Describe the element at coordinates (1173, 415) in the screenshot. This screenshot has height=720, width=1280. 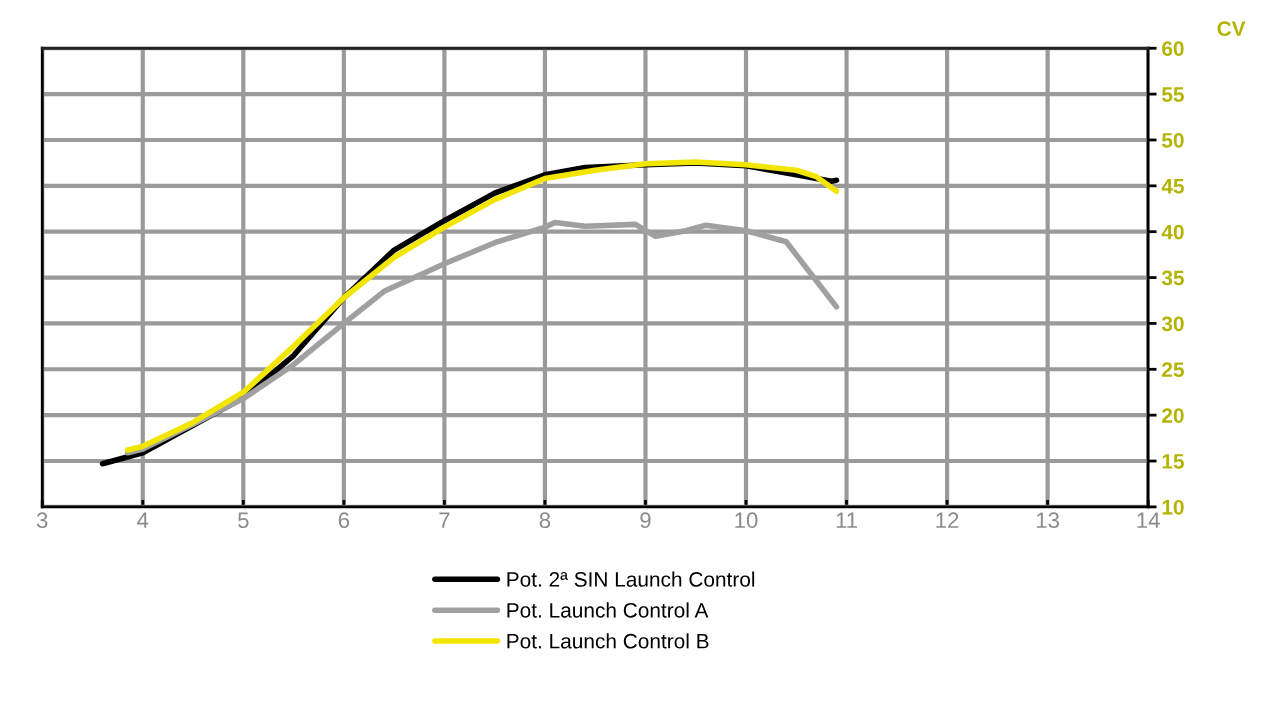
I see `y-tick-label: 20` at that location.